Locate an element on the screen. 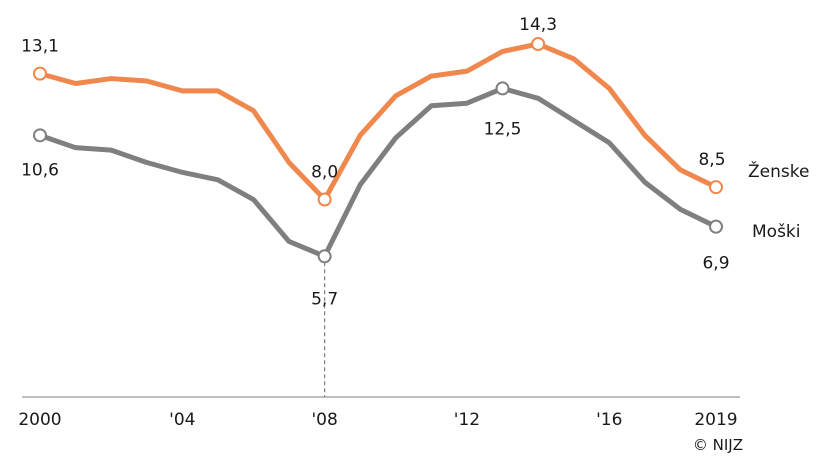 This screenshot has width=826, height=457. x-tick-label: '04 is located at coordinates (182, 420).